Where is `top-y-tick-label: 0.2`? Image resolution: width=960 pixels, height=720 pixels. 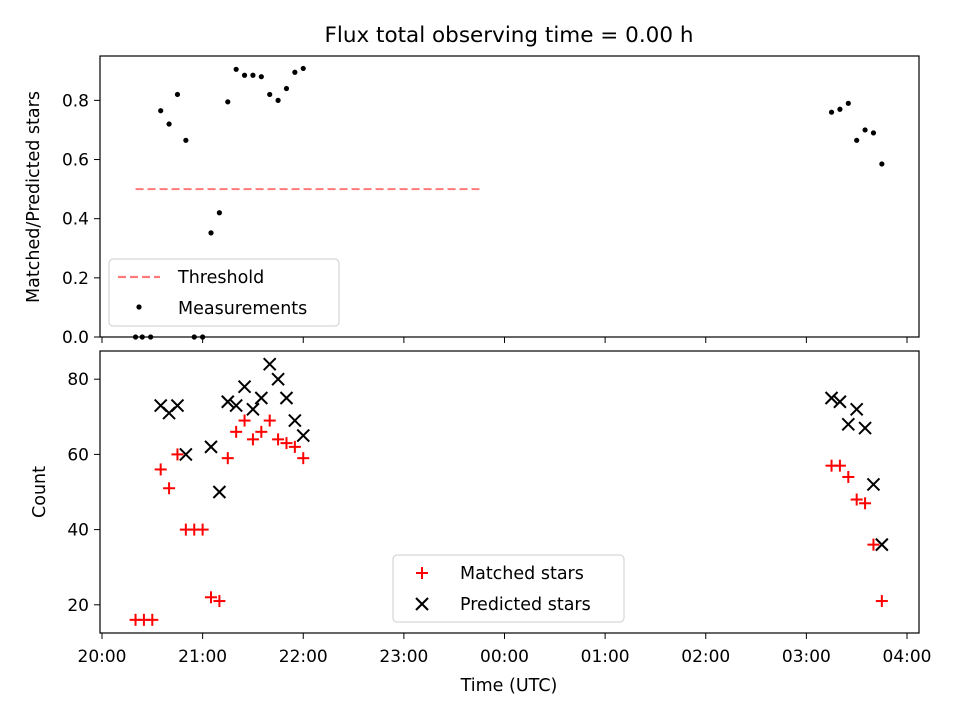
top-y-tick-label: 0.2 is located at coordinates (75, 279).